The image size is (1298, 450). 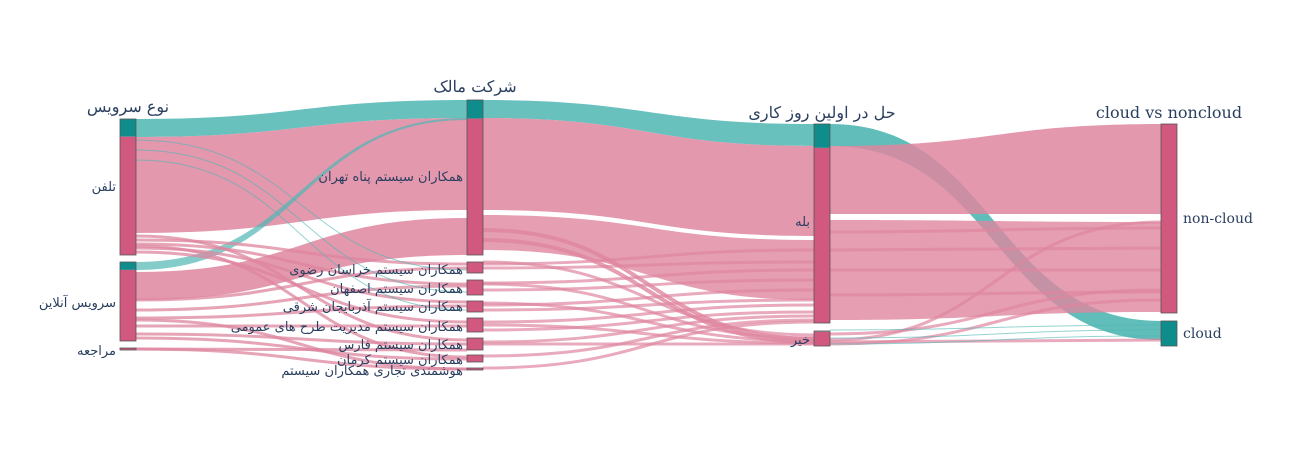 I want to click on dimension-2-category-label: همکاران سیستم پناه تهران, so click(x=390, y=177).